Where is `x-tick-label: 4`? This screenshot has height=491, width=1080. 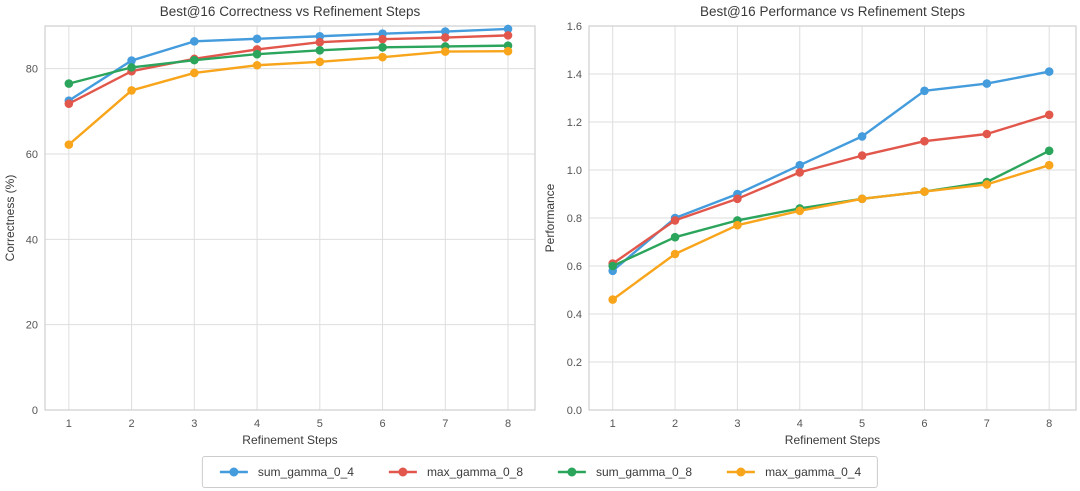
x-tick-label: 4 is located at coordinates (257, 424).